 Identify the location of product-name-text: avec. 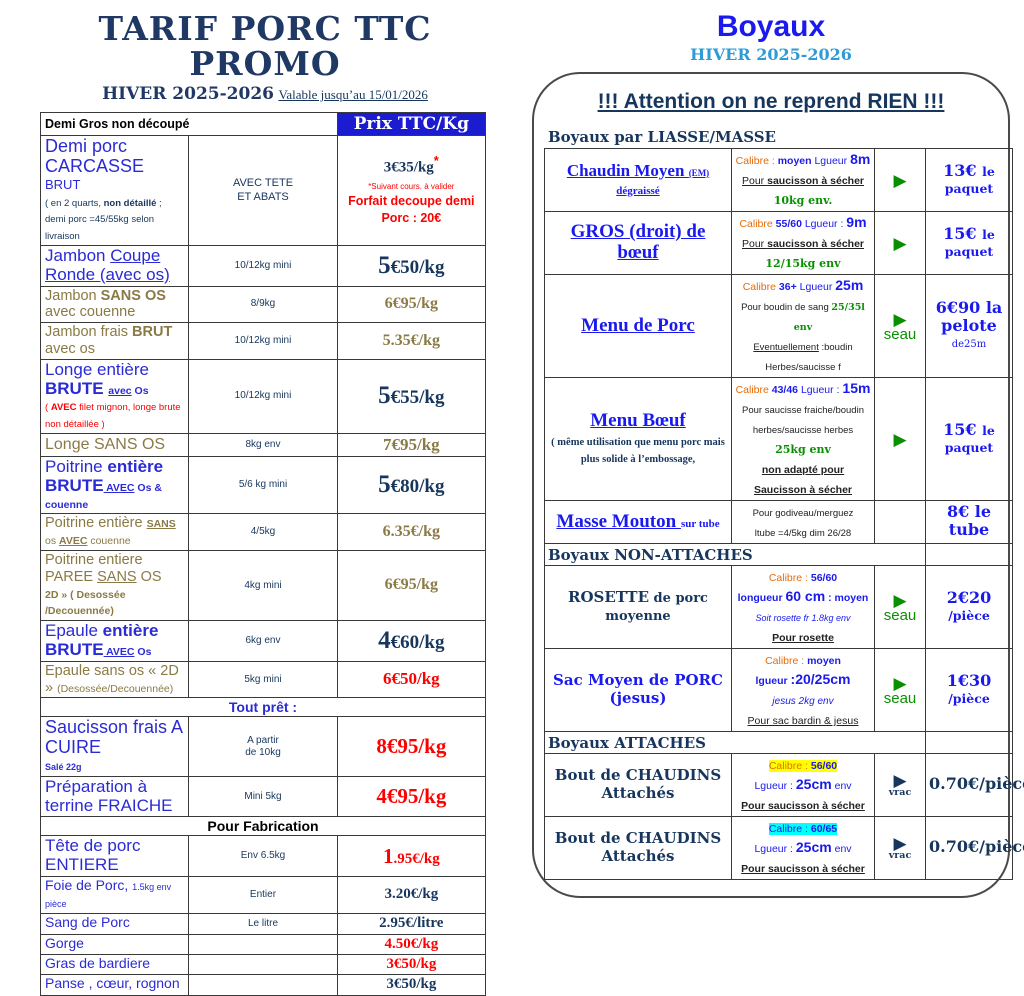
(120, 390).